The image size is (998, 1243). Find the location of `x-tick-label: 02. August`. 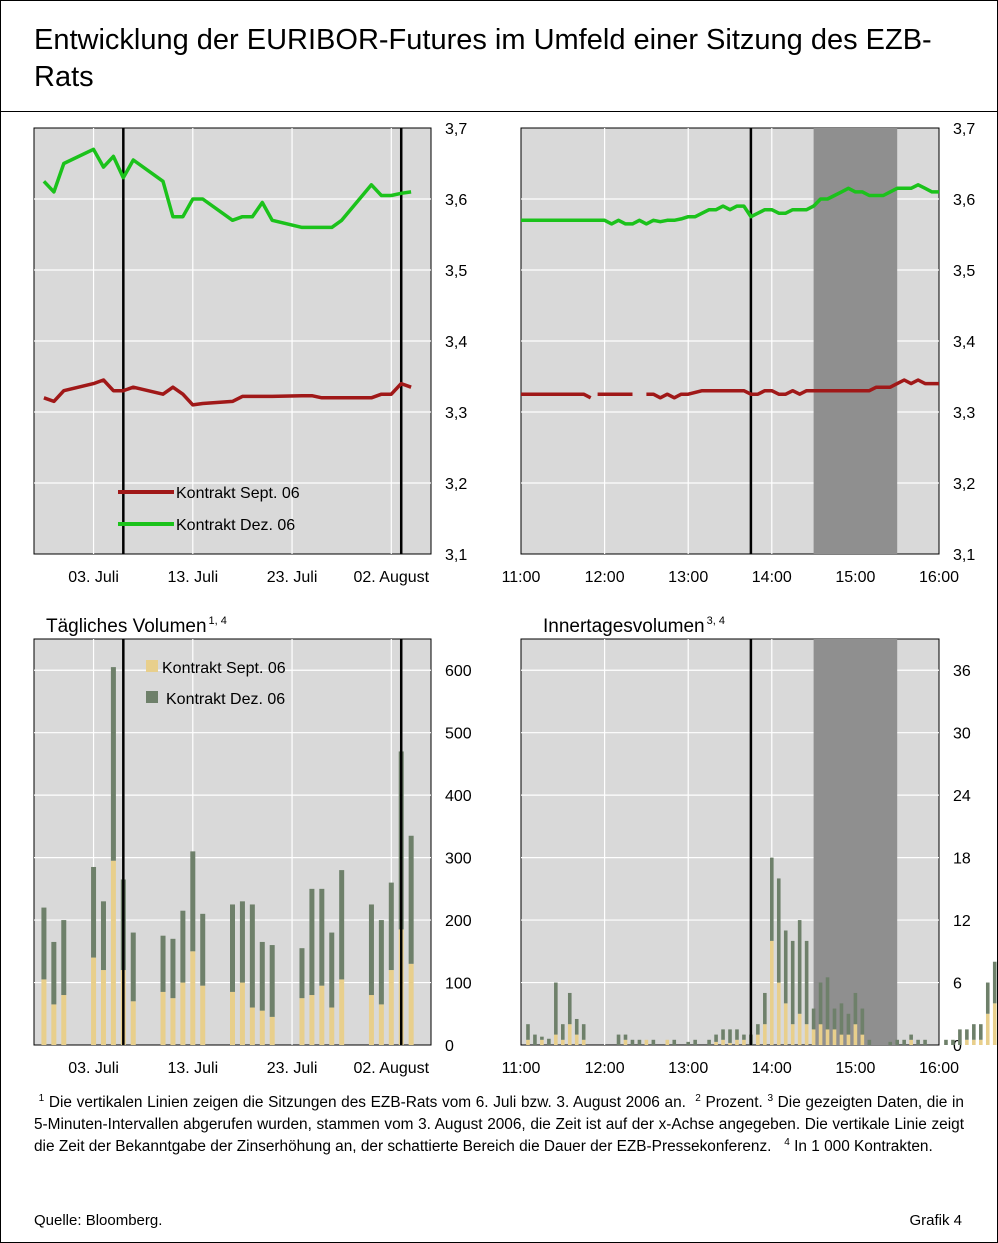

x-tick-label: 02. August is located at coordinates (391, 1068).